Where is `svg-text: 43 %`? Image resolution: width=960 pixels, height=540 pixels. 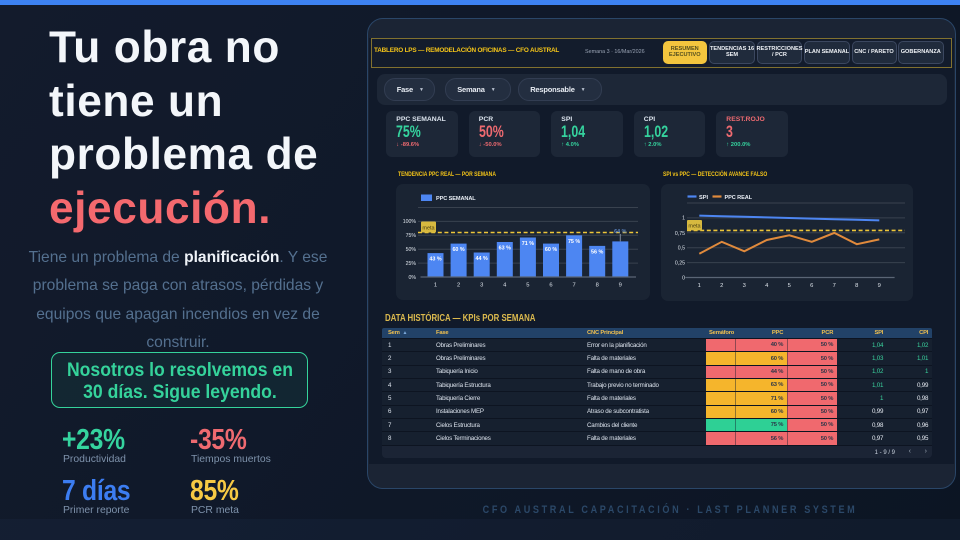
svg-text: 43 % is located at coordinates (435, 259).